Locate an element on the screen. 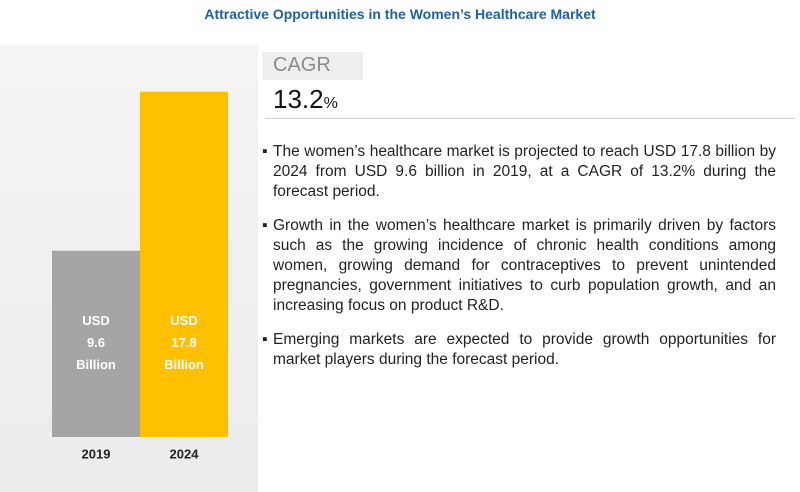  cagr-unit: % is located at coordinates (330, 103).